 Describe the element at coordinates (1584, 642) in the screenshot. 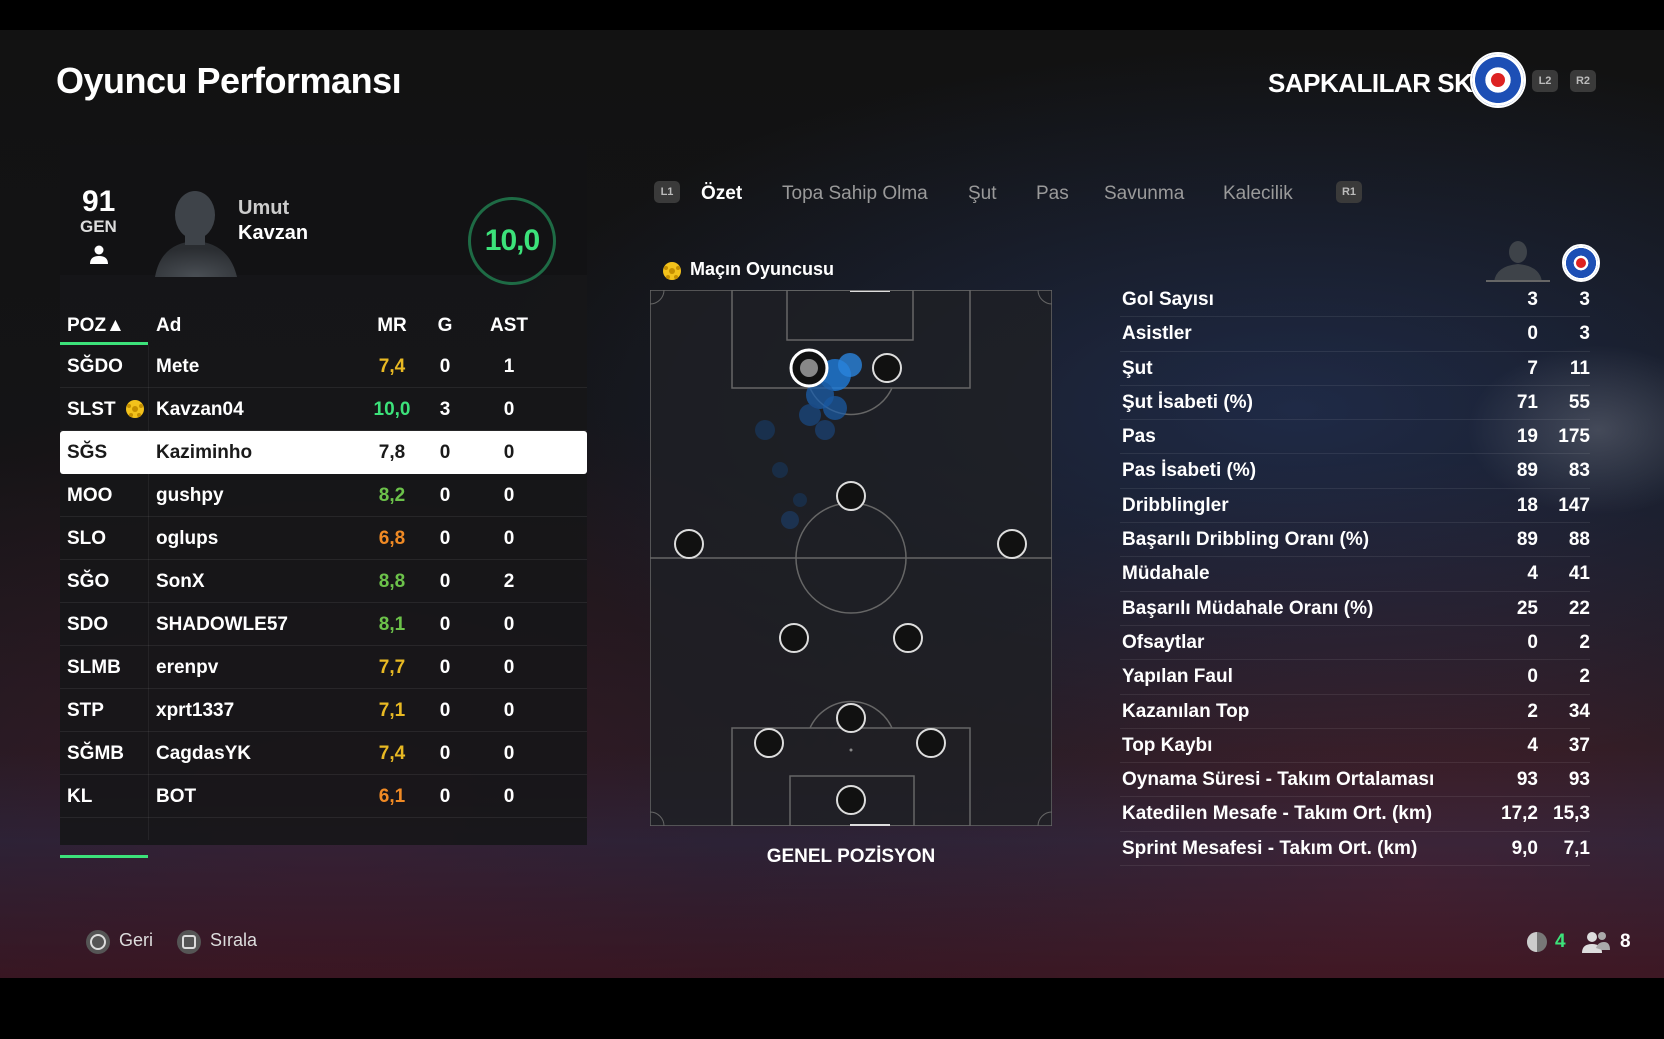

I see `stat-team-value: 2` at that location.